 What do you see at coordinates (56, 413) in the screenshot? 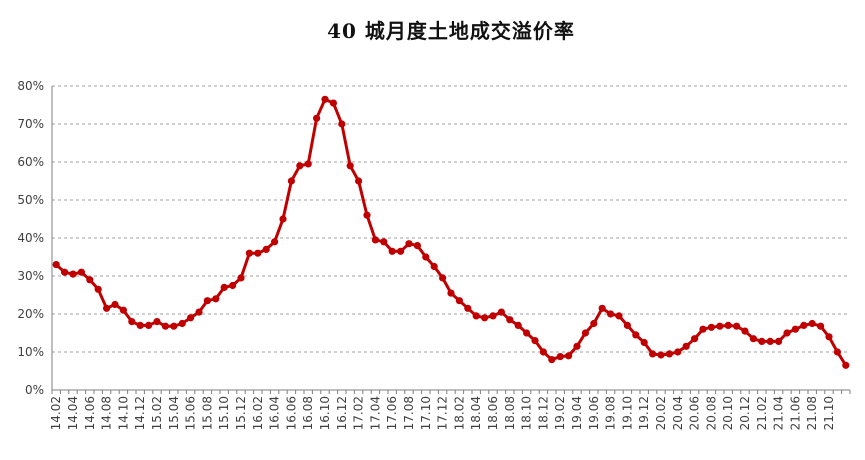
I see `x-tick-label: 14.02` at bounding box center [56, 413].